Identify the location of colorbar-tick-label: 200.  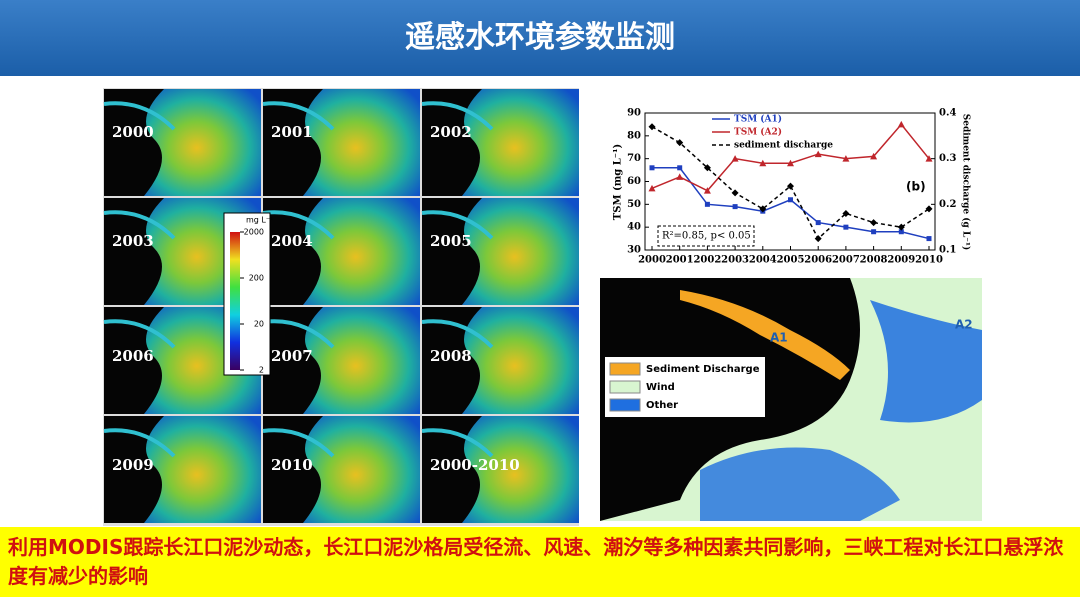
(256, 278).